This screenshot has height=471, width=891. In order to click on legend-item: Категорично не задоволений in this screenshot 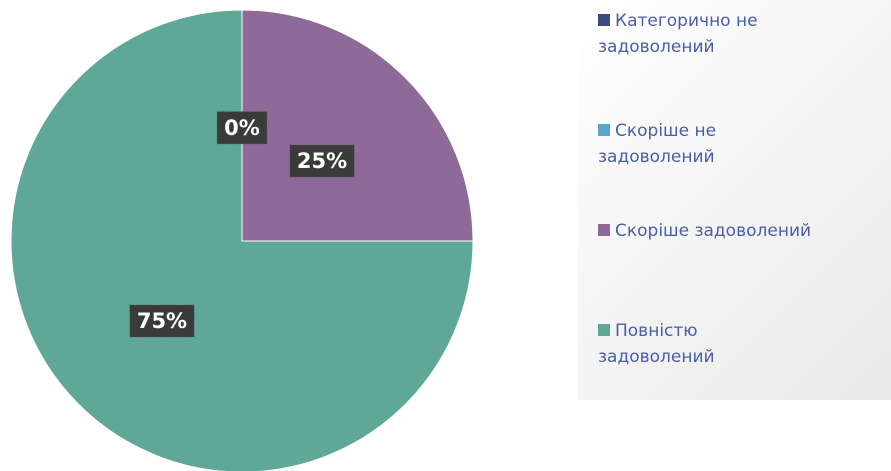, I will do `click(705, 34)`.